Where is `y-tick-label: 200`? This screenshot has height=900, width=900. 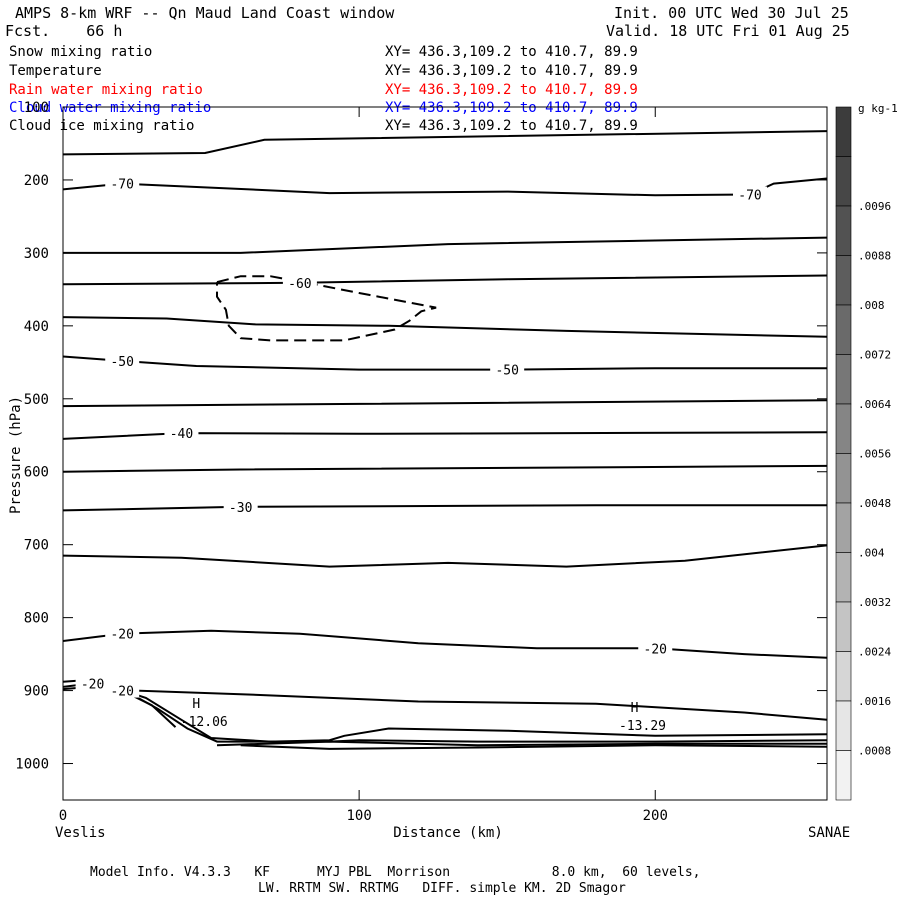
y-tick-label: 200 is located at coordinates (36, 181).